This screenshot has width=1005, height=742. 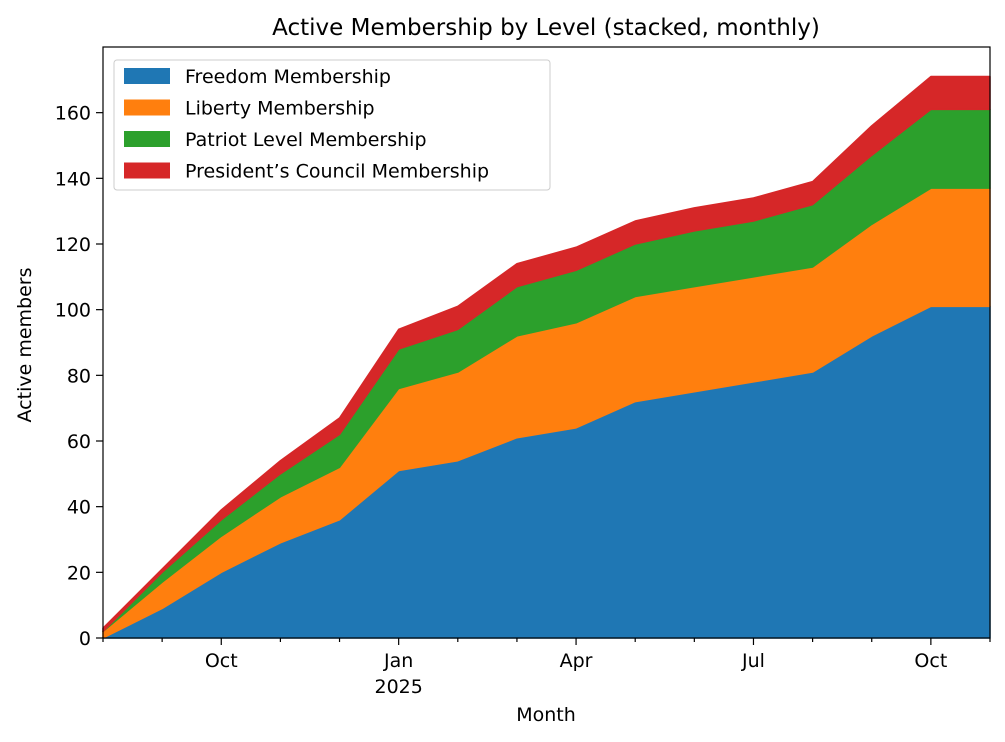 What do you see at coordinates (79, 442) in the screenshot?
I see `y-tick-label: 60` at bounding box center [79, 442].